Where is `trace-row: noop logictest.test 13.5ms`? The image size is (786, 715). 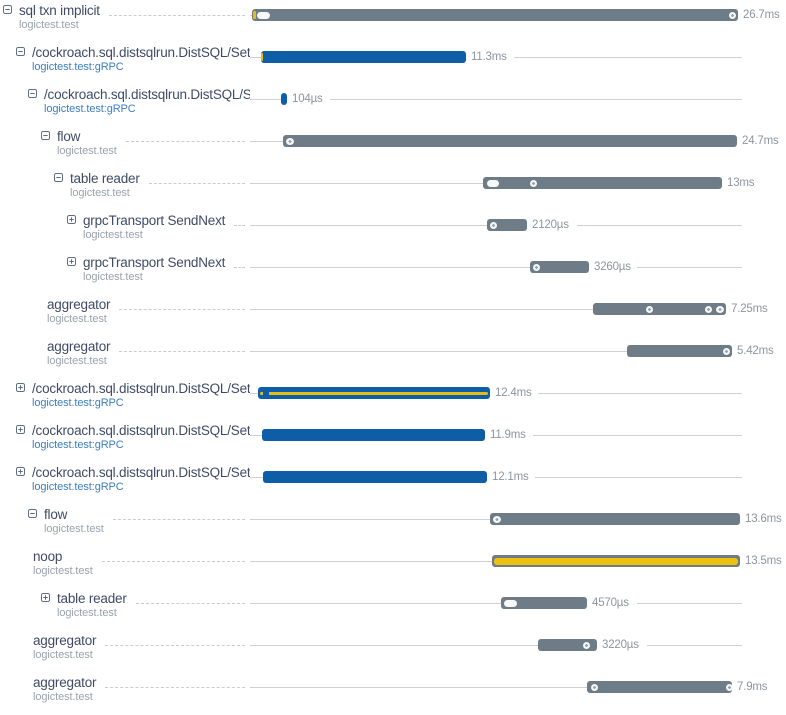
trace-row: noop logictest.test 13.5ms is located at coordinates (393, 568).